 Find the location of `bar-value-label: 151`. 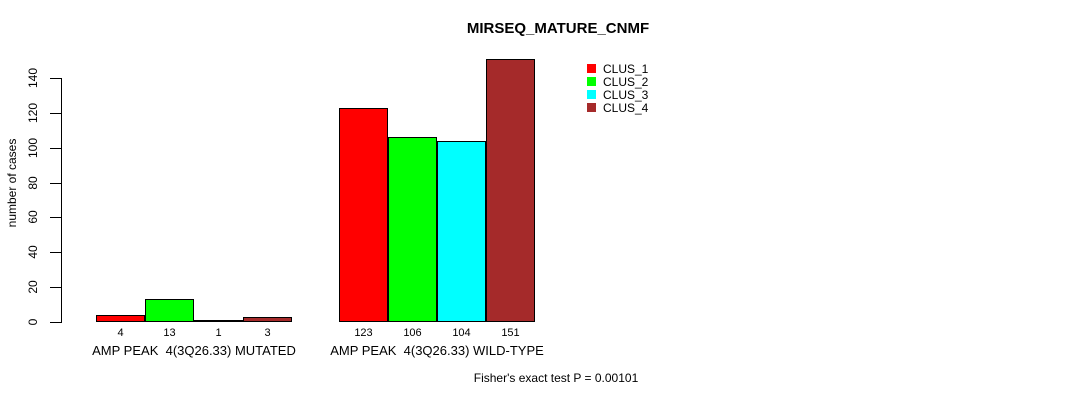

bar-value-label: 151 is located at coordinates (510, 333).